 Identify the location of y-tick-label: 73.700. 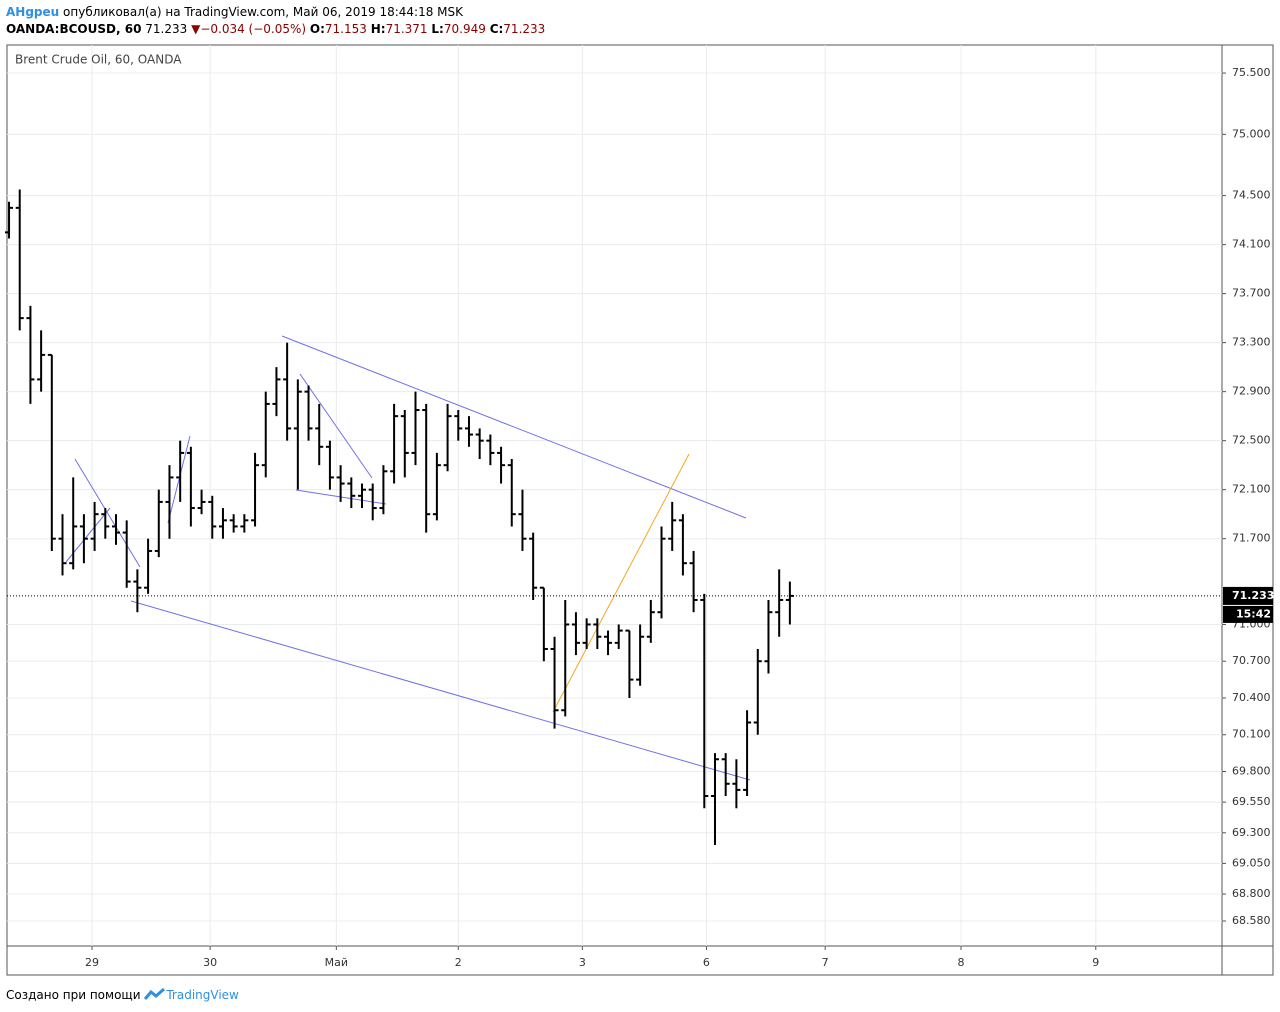
(1251, 293).